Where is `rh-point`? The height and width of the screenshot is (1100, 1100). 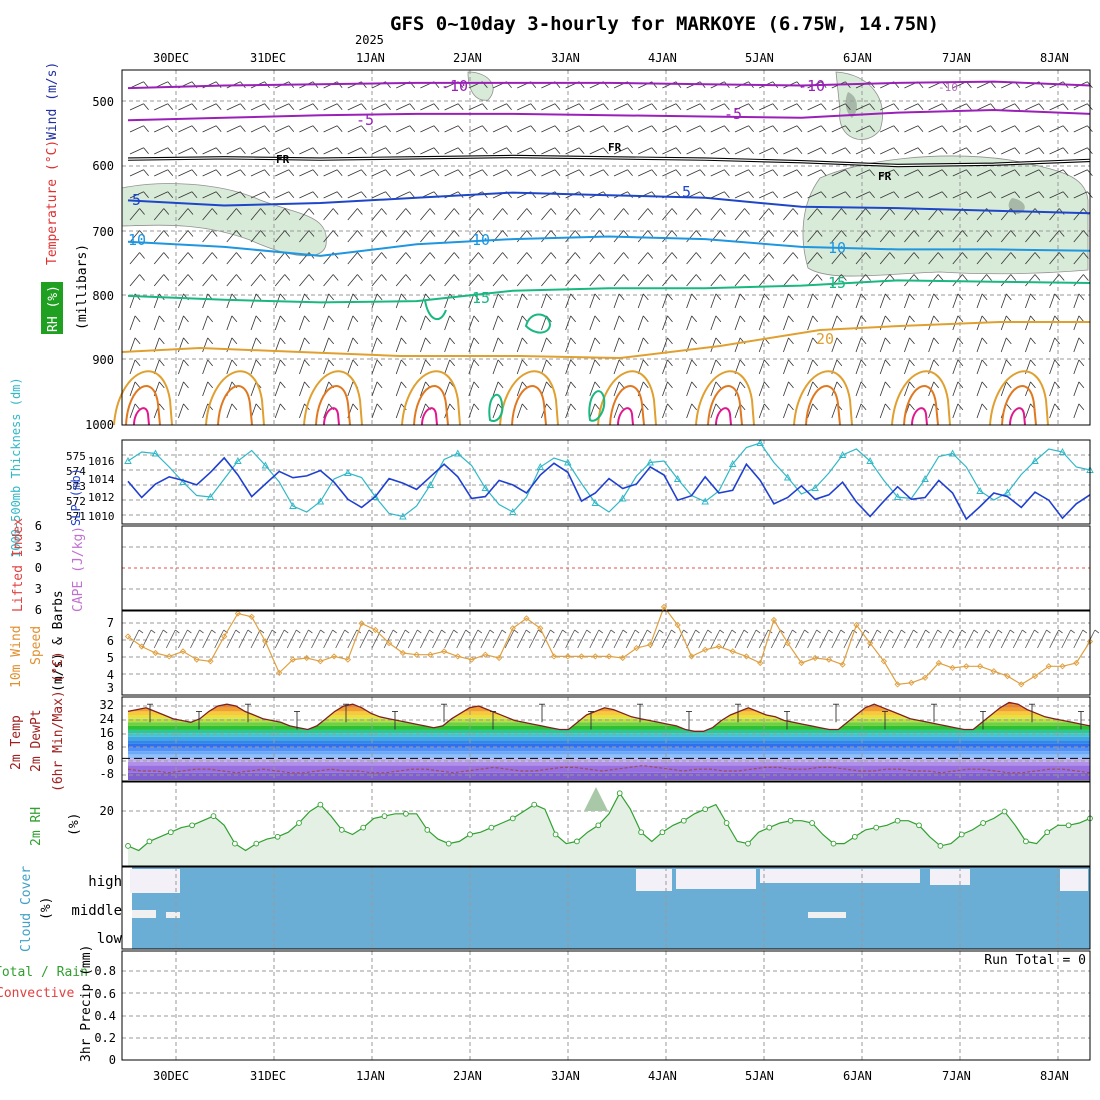
rh-point is located at coordinates (619, 793).